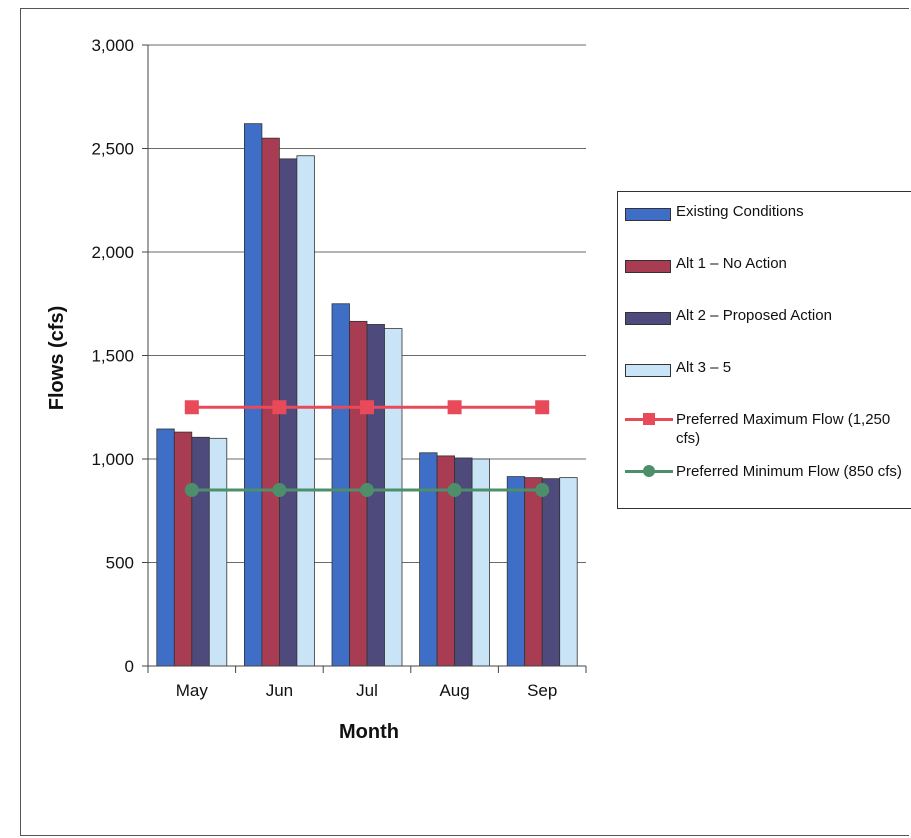 The width and height of the screenshot is (911, 838). Describe the element at coordinates (120, 563) in the screenshot. I see `y-tick-label: 500` at that location.